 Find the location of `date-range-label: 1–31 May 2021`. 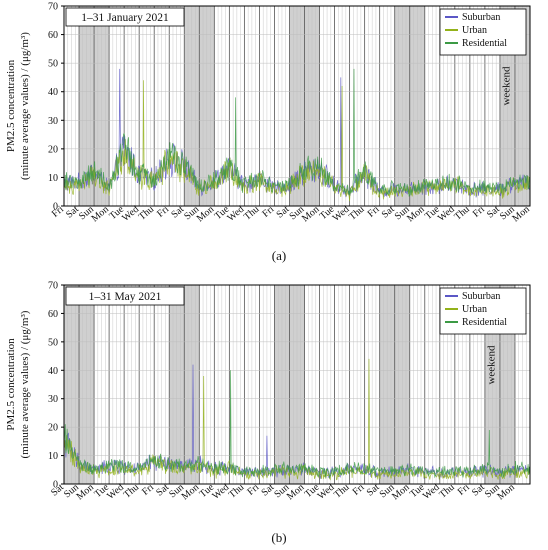

date-range-label: 1–31 May 2021 is located at coordinates (125, 297).